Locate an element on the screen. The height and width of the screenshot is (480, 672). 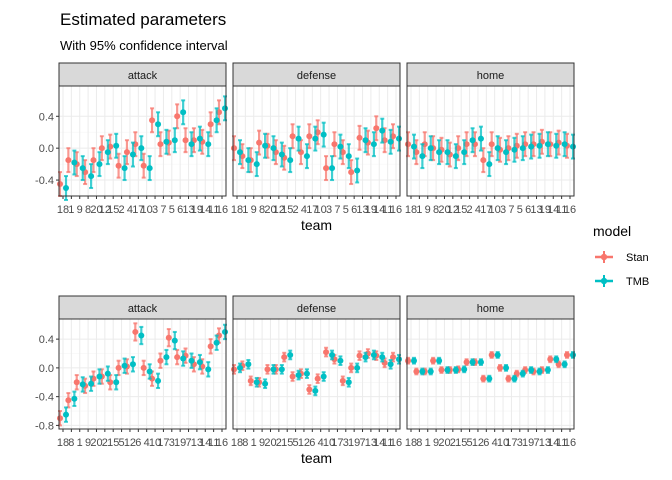
x-tick-label: 18 is located at coordinates (63, 210).